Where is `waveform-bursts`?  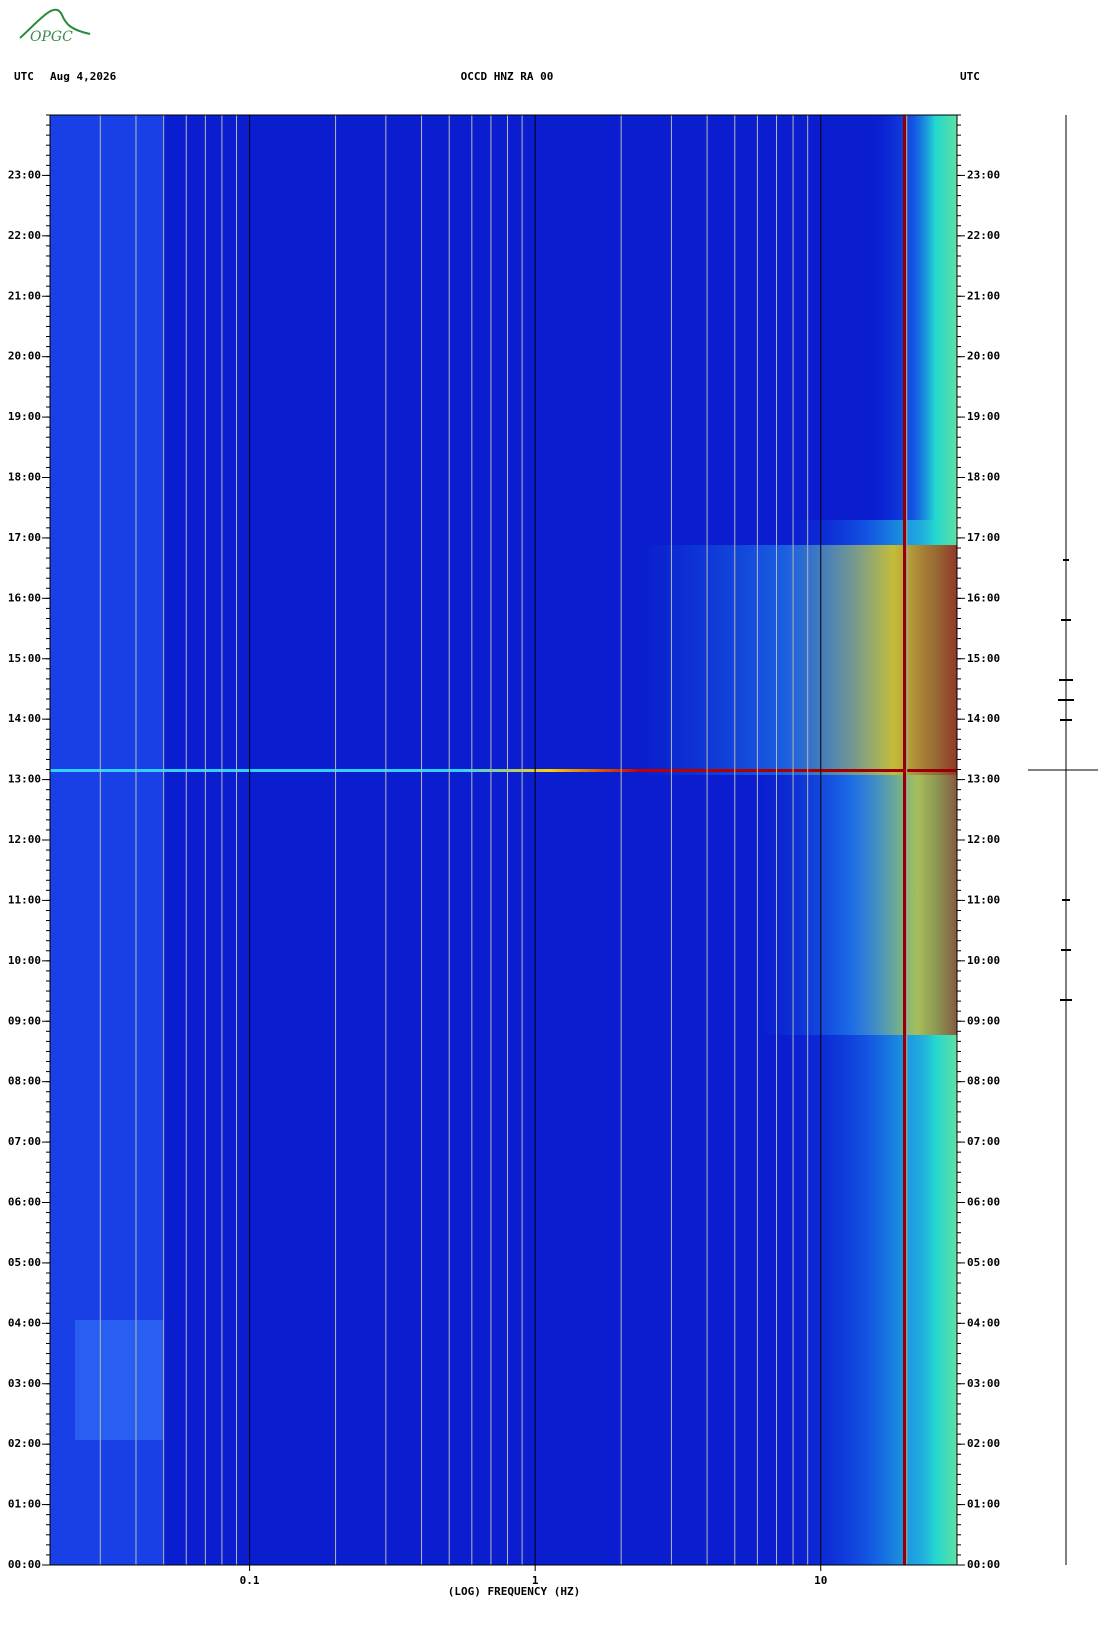 waveform-bursts is located at coordinates (1066, 780).